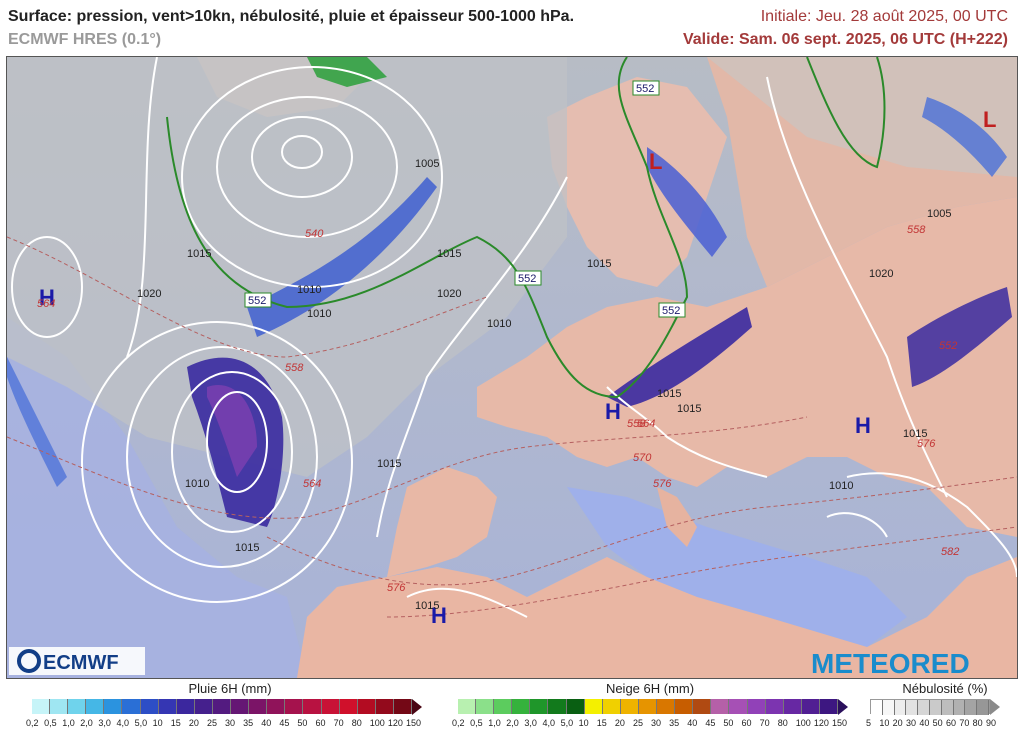 Image resolution: width=1024 pixels, height=736 pixels. What do you see at coordinates (764, 723) in the screenshot?
I see `legend-tick: 70` at bounding box center [764, 723].